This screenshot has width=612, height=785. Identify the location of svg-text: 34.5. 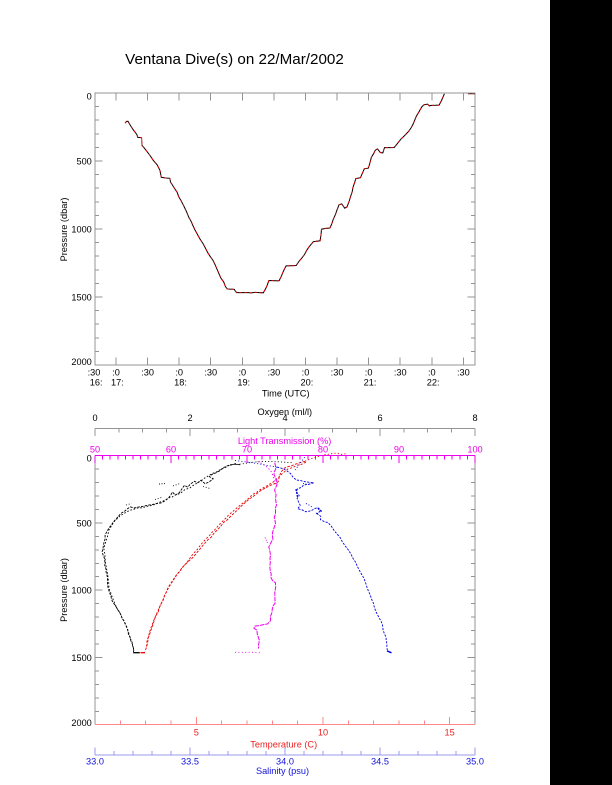
(380, 761).